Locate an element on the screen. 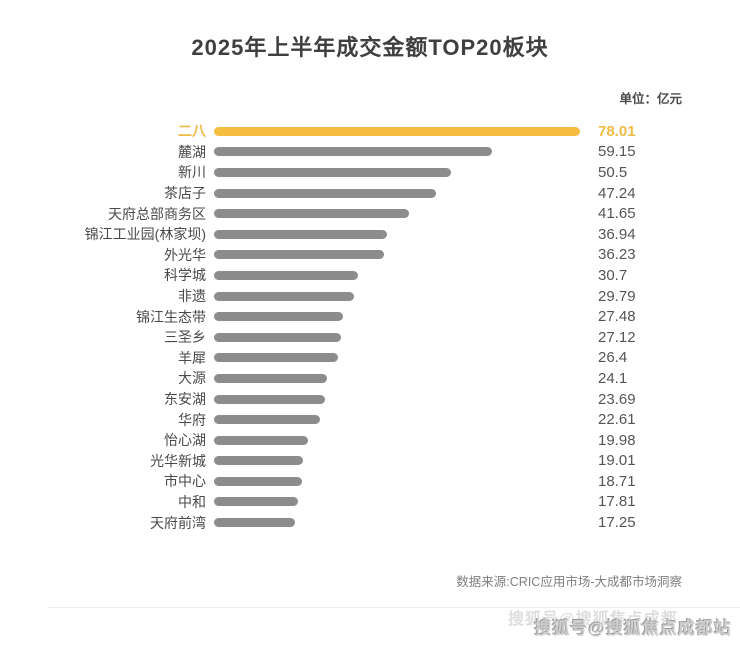 The image size is (740, 648). bar-row: 华府 22.61 is located at coordinates (370, 419).